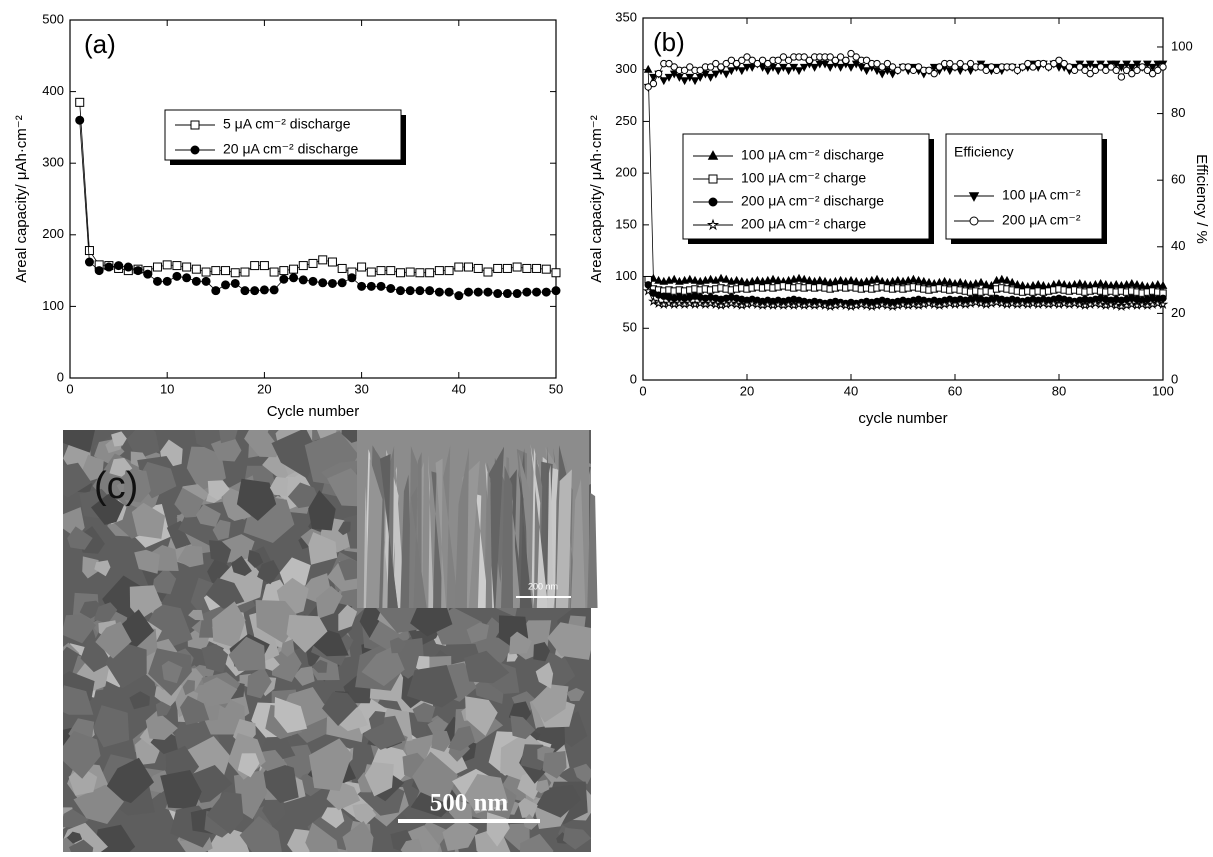  Describe the element at coordinates (287, 124) in the screenshot. I see `legend-label: 5 μA cm⁻² discharge` at that location.